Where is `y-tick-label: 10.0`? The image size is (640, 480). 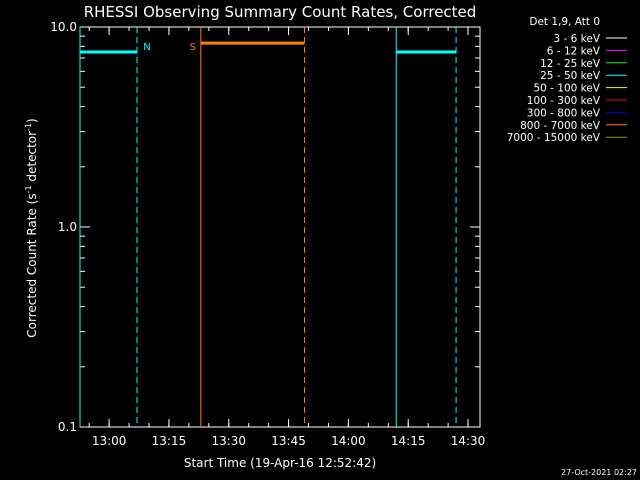 y-tick-label: 10.0 is located at coordinates (63, 27).